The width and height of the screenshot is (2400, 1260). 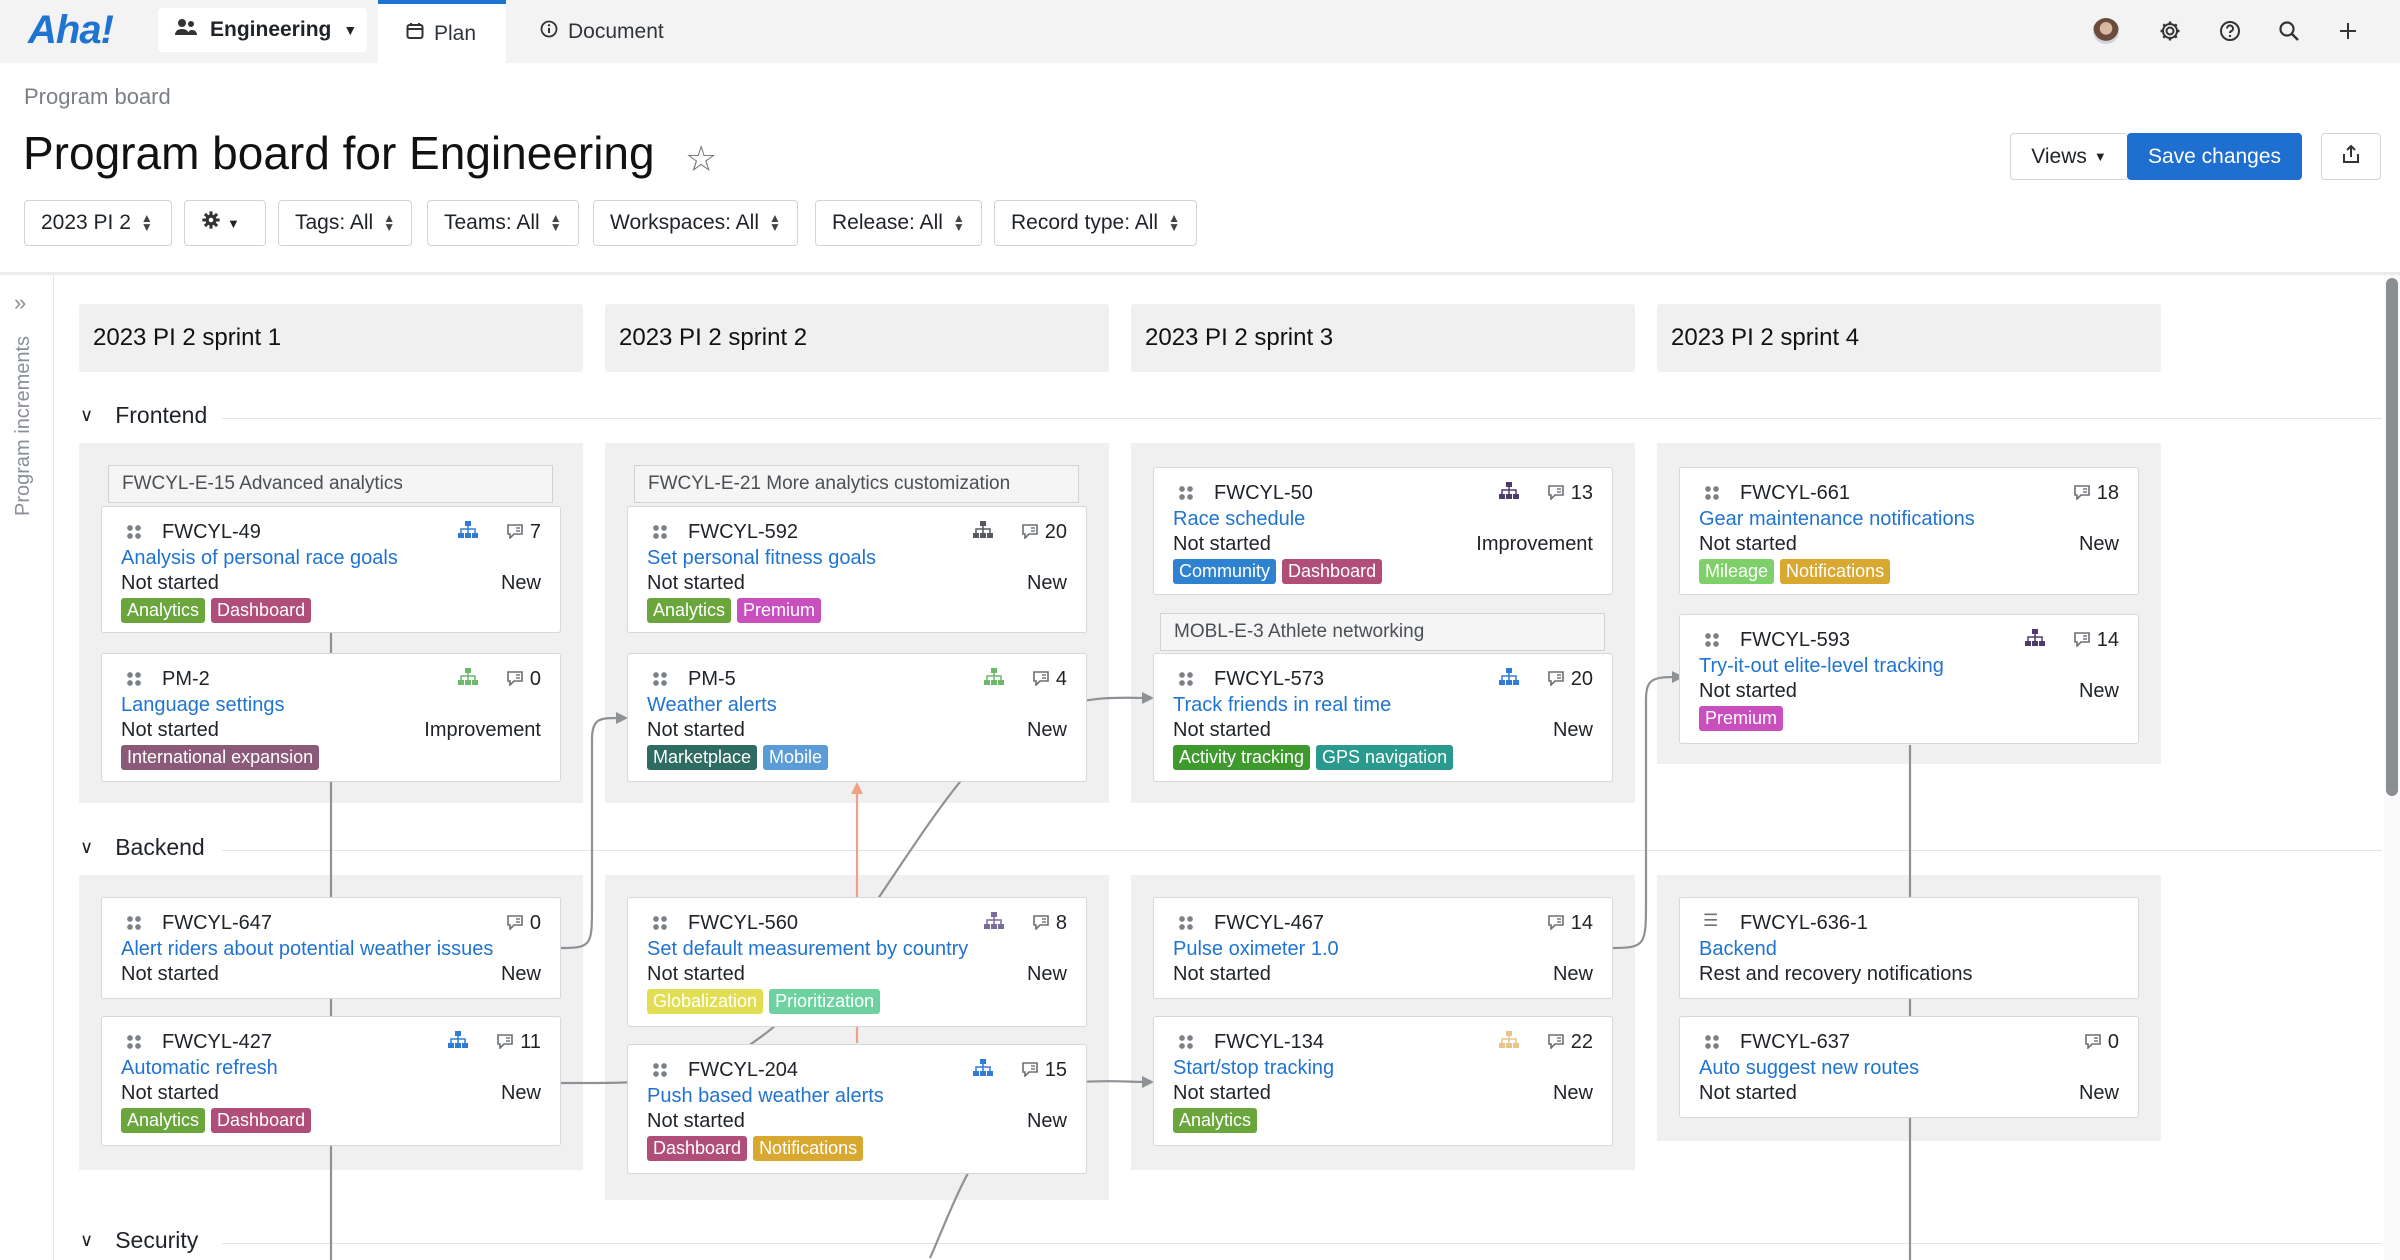 What do you see at coordinates (712, 705) in the screenshot?
I see `record-name-link: Weather alerts` at bounding box center [712, 705].